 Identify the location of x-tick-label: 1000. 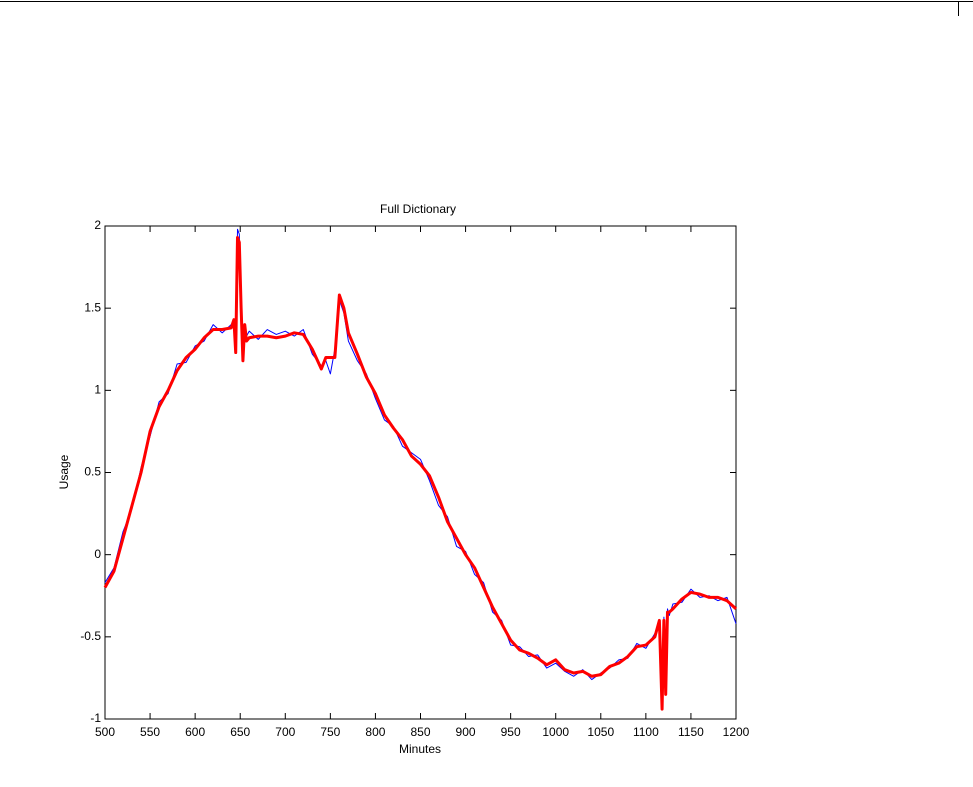
(555, 732).